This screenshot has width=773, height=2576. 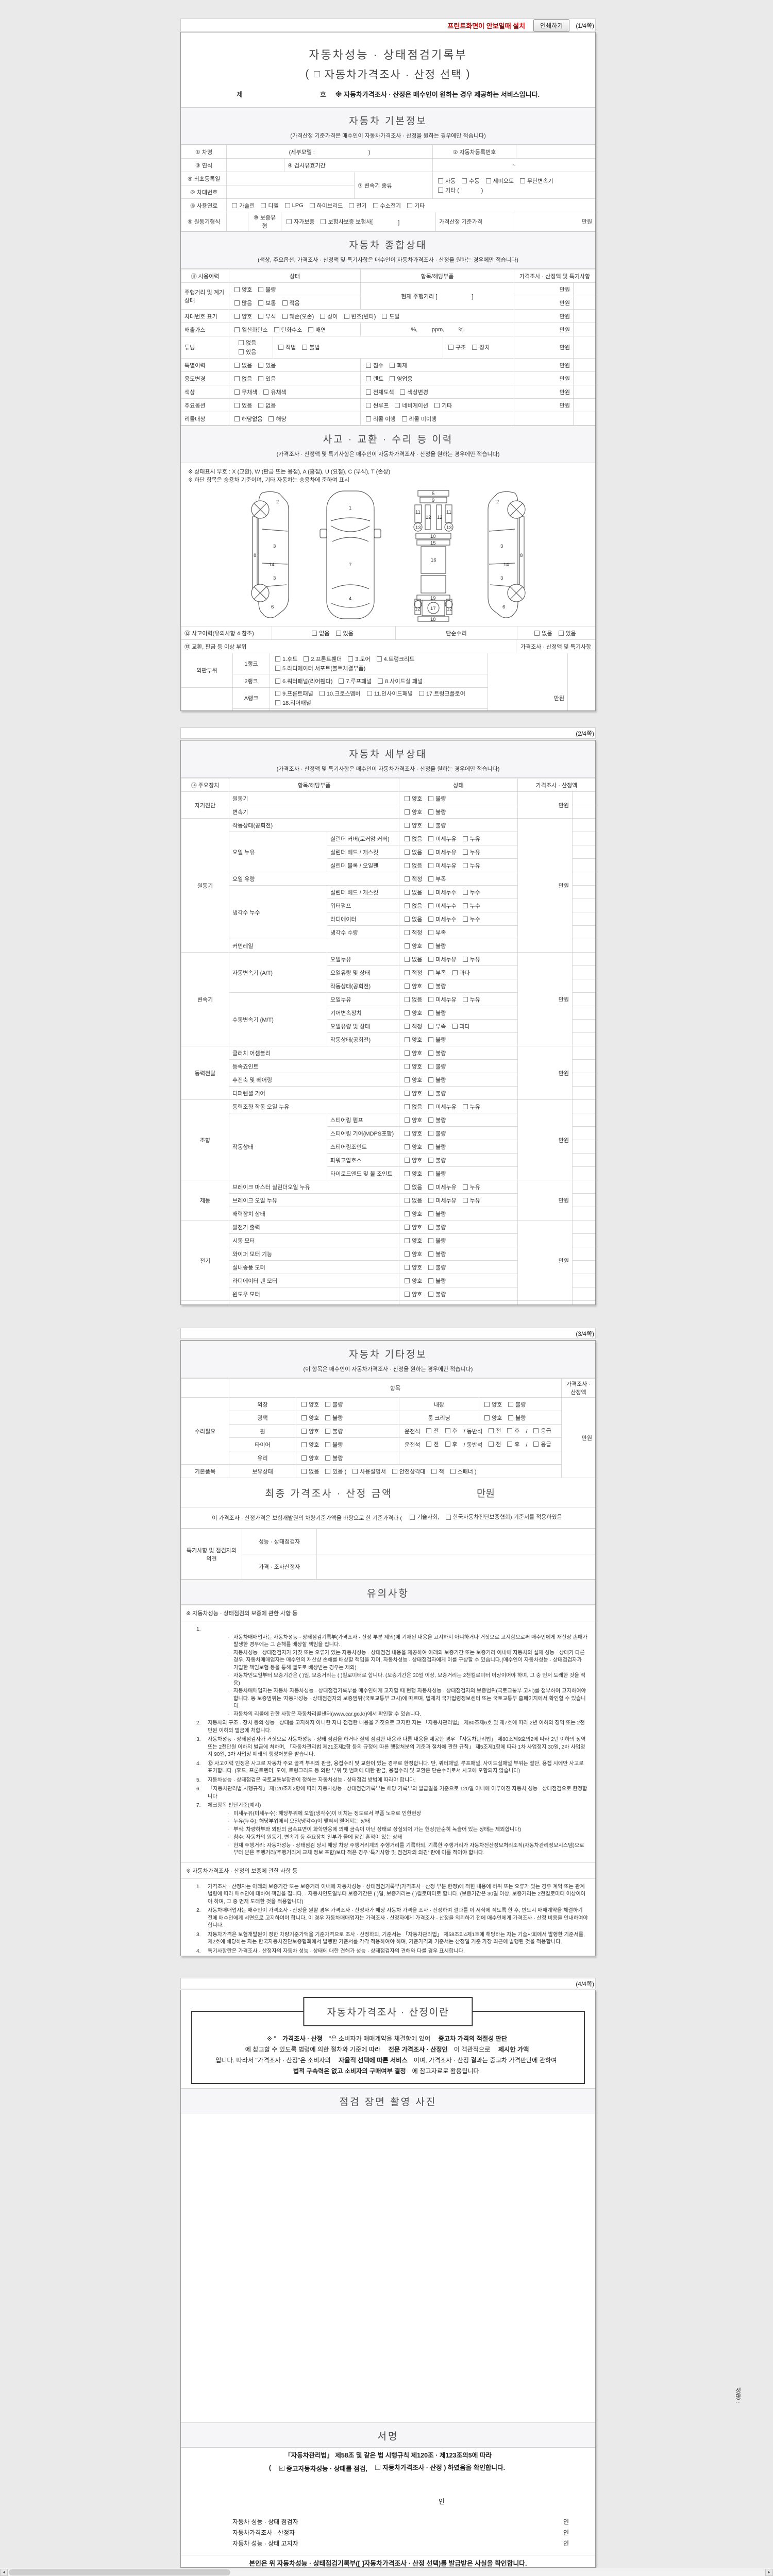 What do you see at coordinates (386, 2572) in the screenshot?
I see `horizontal-scrollbar: ◄ ►` at bounding box center [386, 2572].